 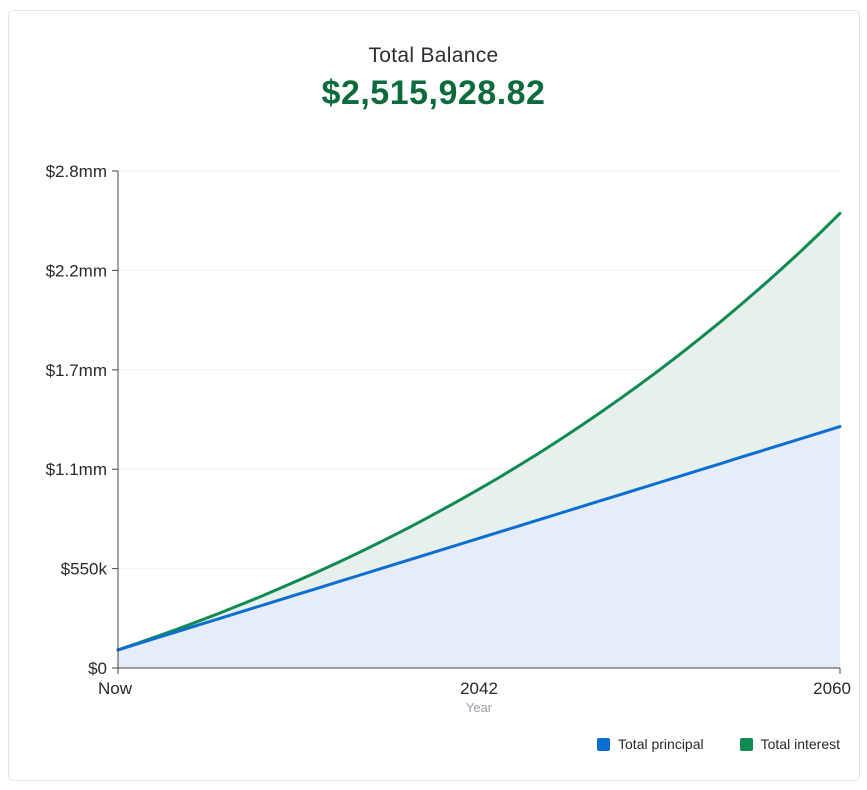 What do you see at coordinates (76, 370) in the screenshot?
I see `svg-text: $1.7mm` at bounding box center [76, 370].